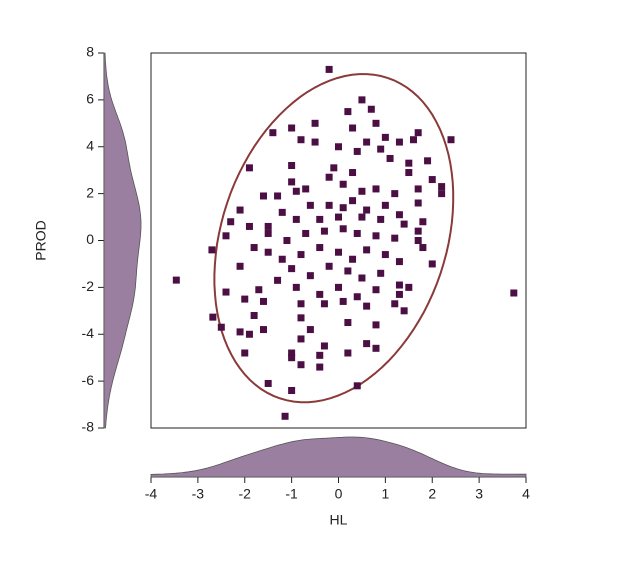 The image size is (636, 569). Describe the element at coordinates (479, 494) in the screenshot. I see `x-tick-label: 3` at that location.